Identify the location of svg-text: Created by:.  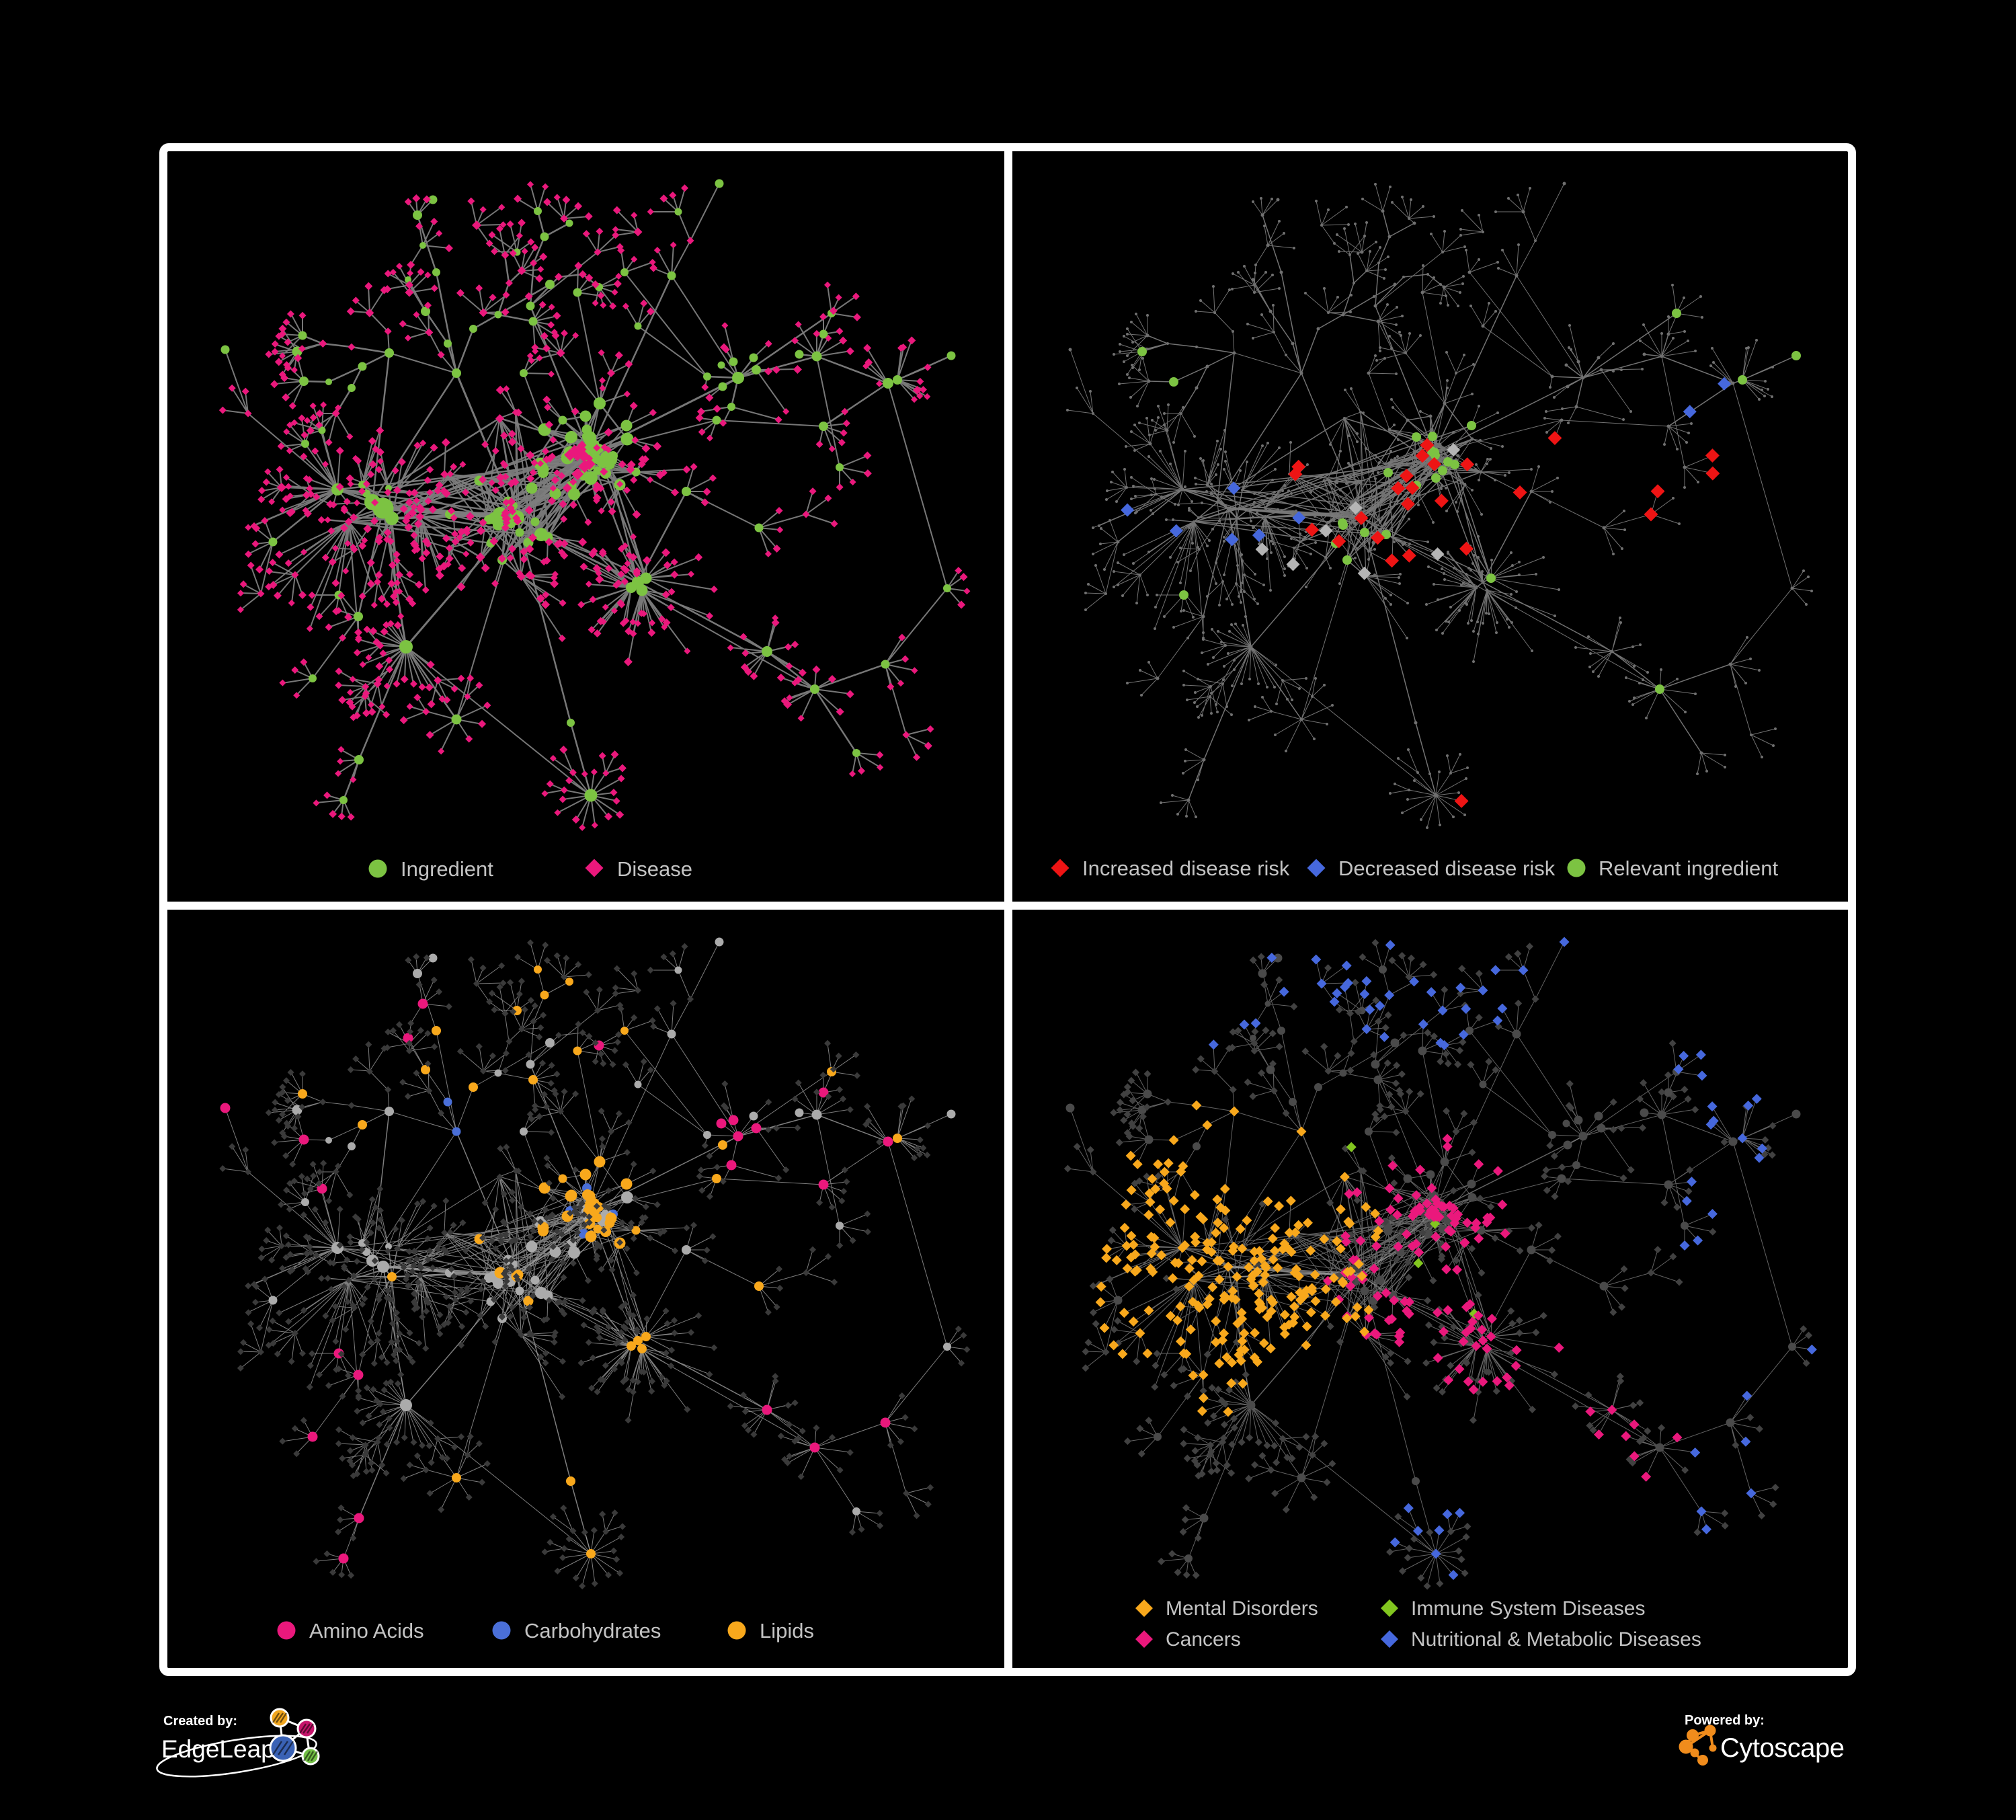
(200, 1721).